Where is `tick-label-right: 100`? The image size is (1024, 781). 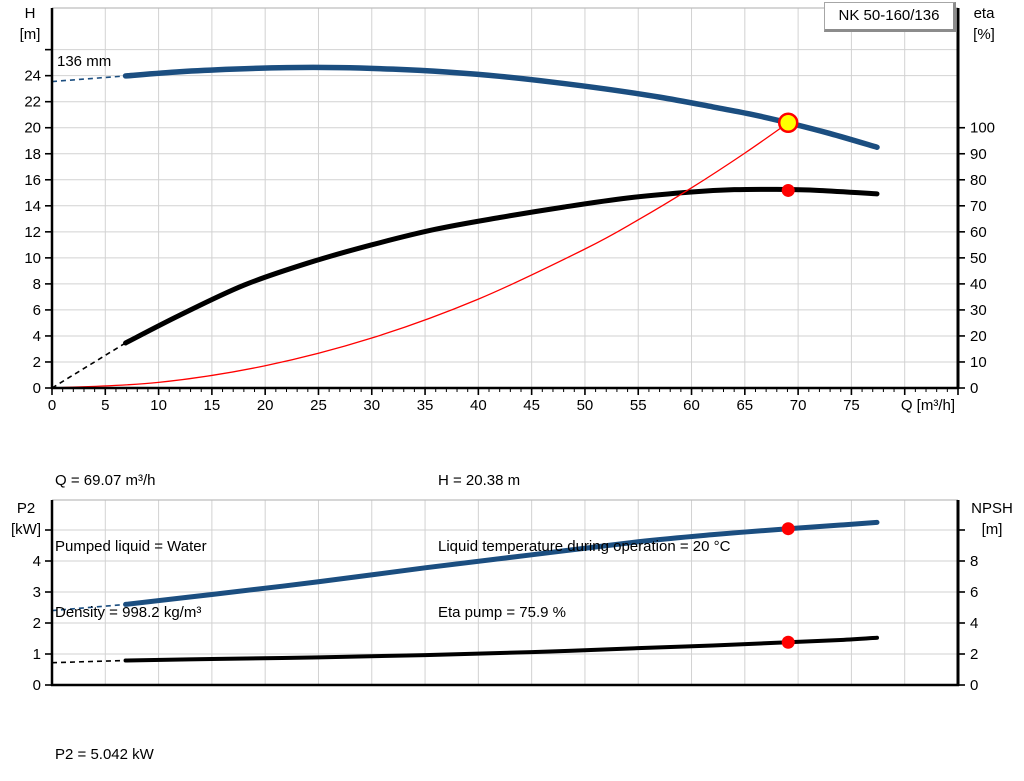
tick-label-right: 100 is located at coordinates (982, 128).